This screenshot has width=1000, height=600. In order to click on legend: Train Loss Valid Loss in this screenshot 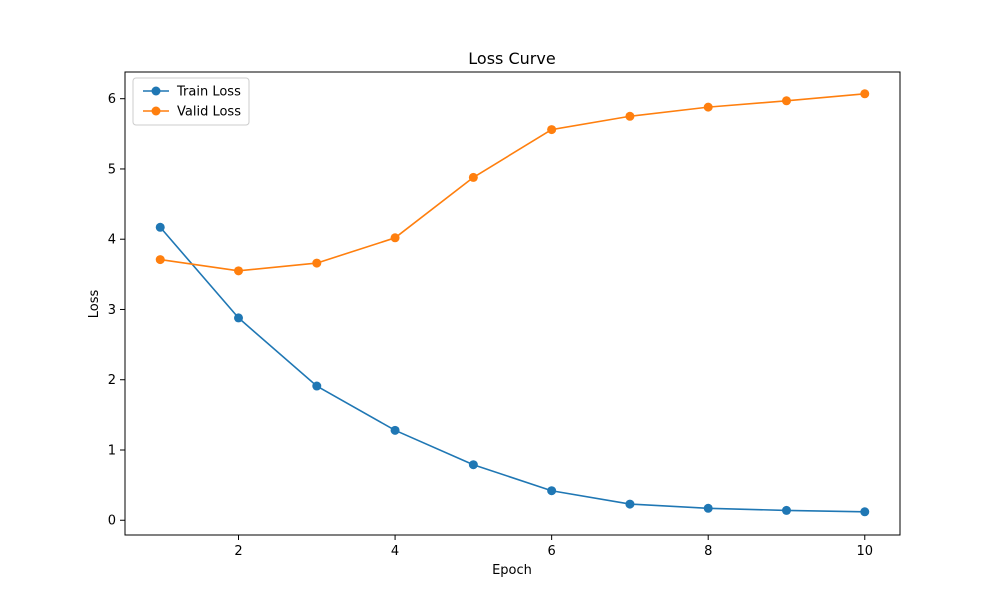, I will do `click(191, 101)`.